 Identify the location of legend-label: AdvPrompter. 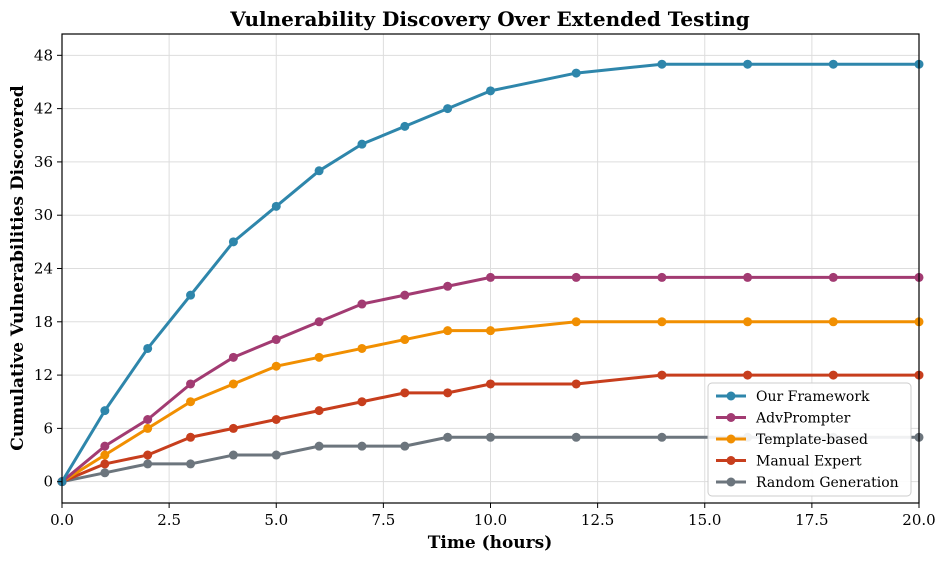
(803, 419).